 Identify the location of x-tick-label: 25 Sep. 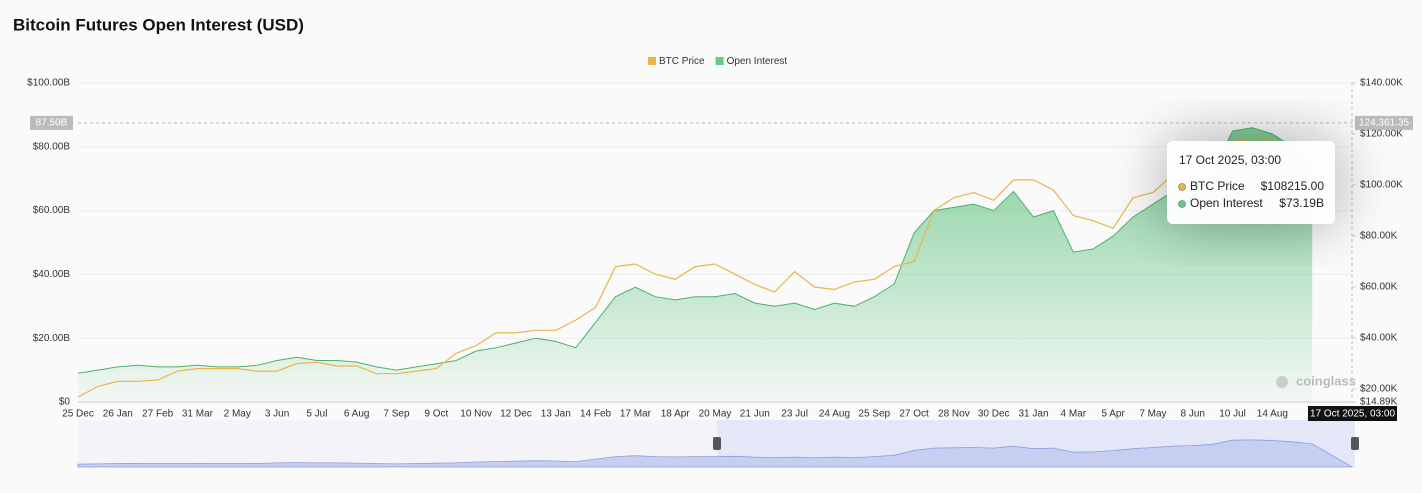
(874, 414).